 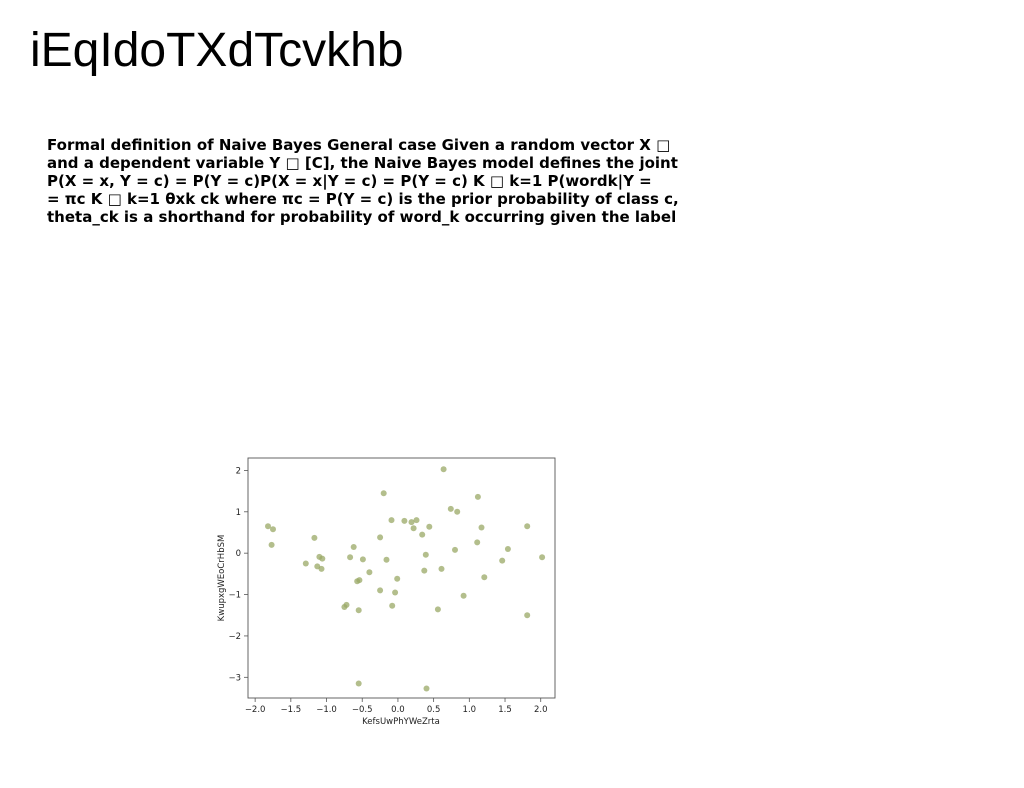 I want to click on y-axis-label: KwupxgWEoCrHbSM, so click(x=222, y=578).